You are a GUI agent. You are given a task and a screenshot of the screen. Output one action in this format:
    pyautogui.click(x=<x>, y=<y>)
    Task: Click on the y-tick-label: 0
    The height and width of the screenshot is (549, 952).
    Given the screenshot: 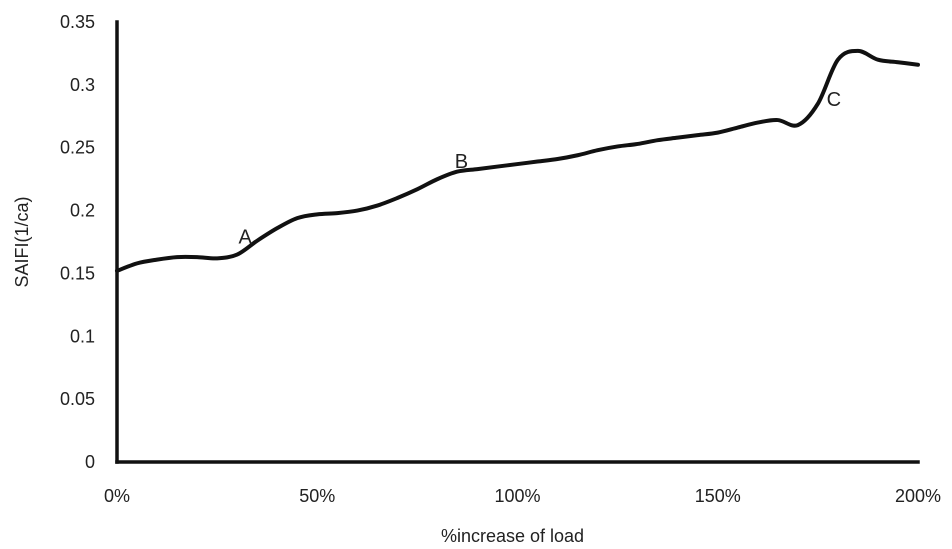 What is the action you would take?
    pyautogui.click(x=90, y=462)
    